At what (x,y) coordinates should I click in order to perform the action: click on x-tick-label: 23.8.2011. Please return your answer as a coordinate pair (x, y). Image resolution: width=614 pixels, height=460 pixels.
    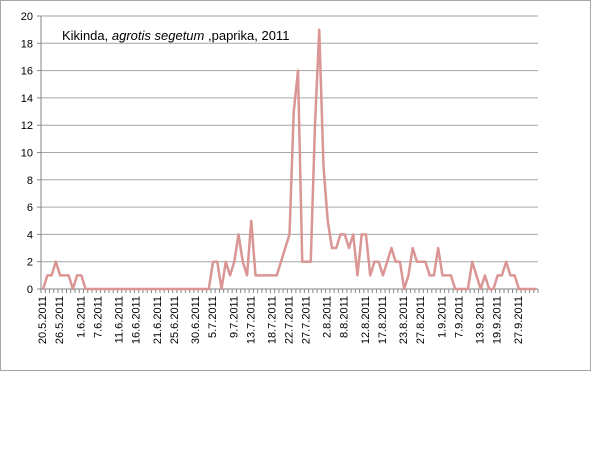
    Looking at the image, I should click on (404, 320).